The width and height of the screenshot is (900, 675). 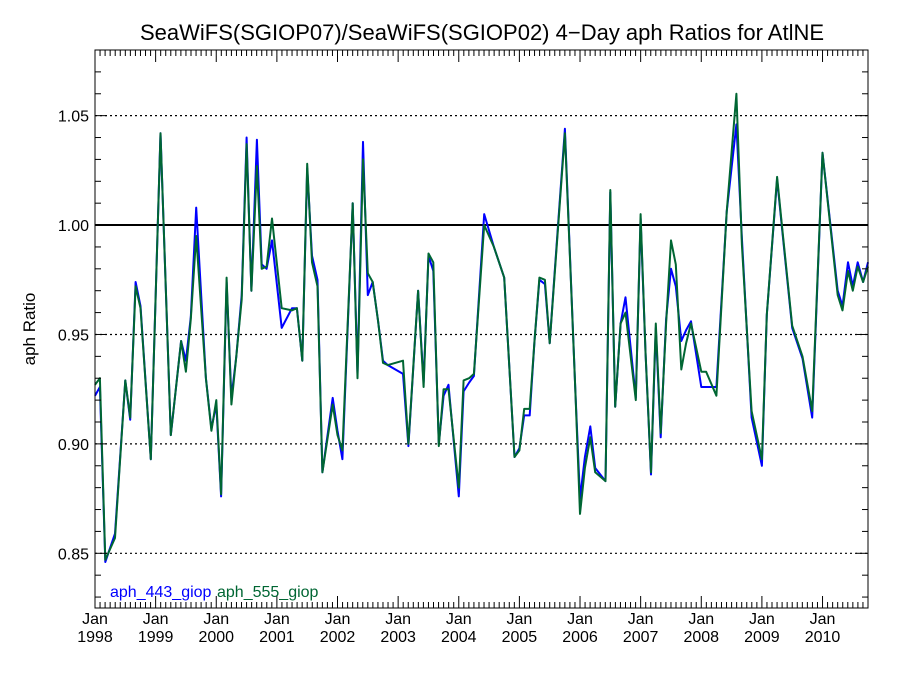 What do you see at coordinates (338, 637) in the screenshot?
I see `x-tick-year-label: 2002` at bounding box center [338, 637].